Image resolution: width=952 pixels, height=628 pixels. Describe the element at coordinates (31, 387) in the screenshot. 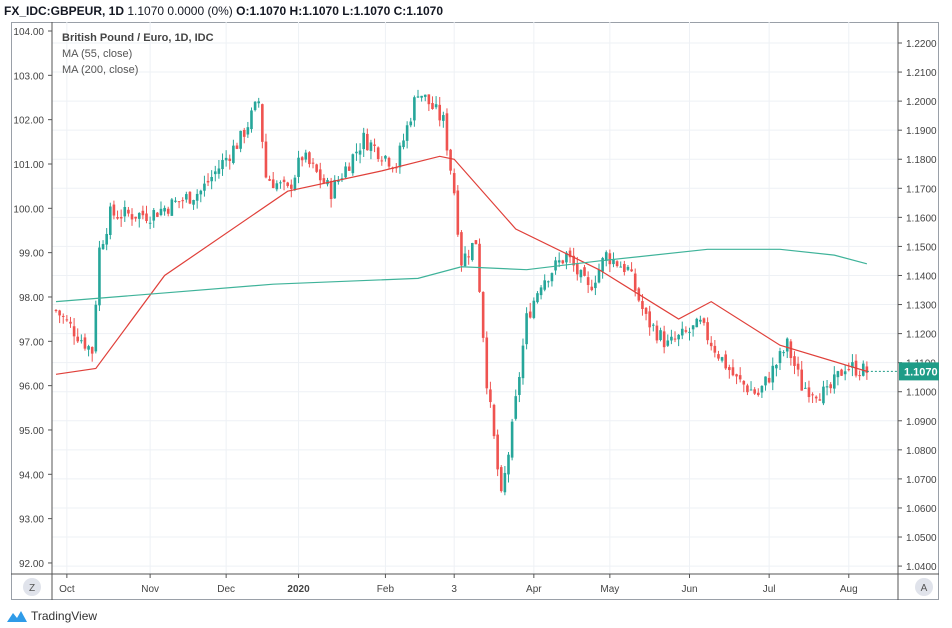

I see `left-axis-label: 96.00` at that location.